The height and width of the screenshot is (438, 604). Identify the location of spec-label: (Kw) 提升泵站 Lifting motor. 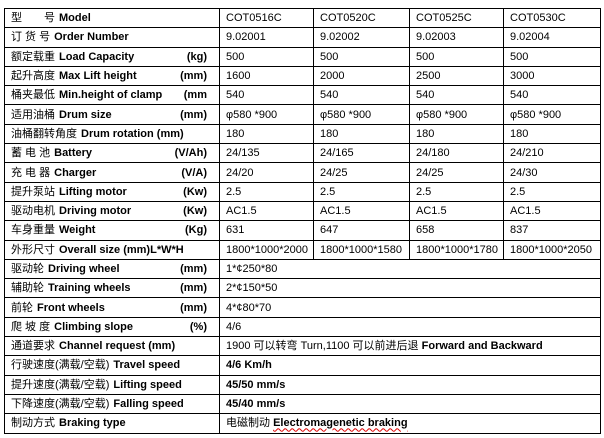
(112, 191).